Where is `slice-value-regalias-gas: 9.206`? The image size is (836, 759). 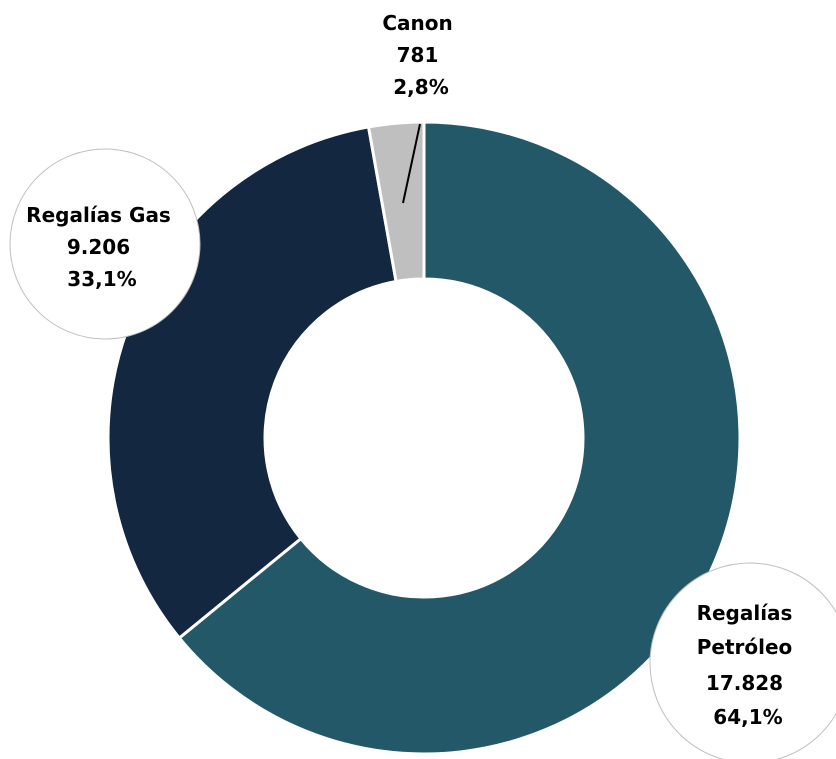
slice-value-regalias-gas: 9.206 is located at coordinates (98, 247).